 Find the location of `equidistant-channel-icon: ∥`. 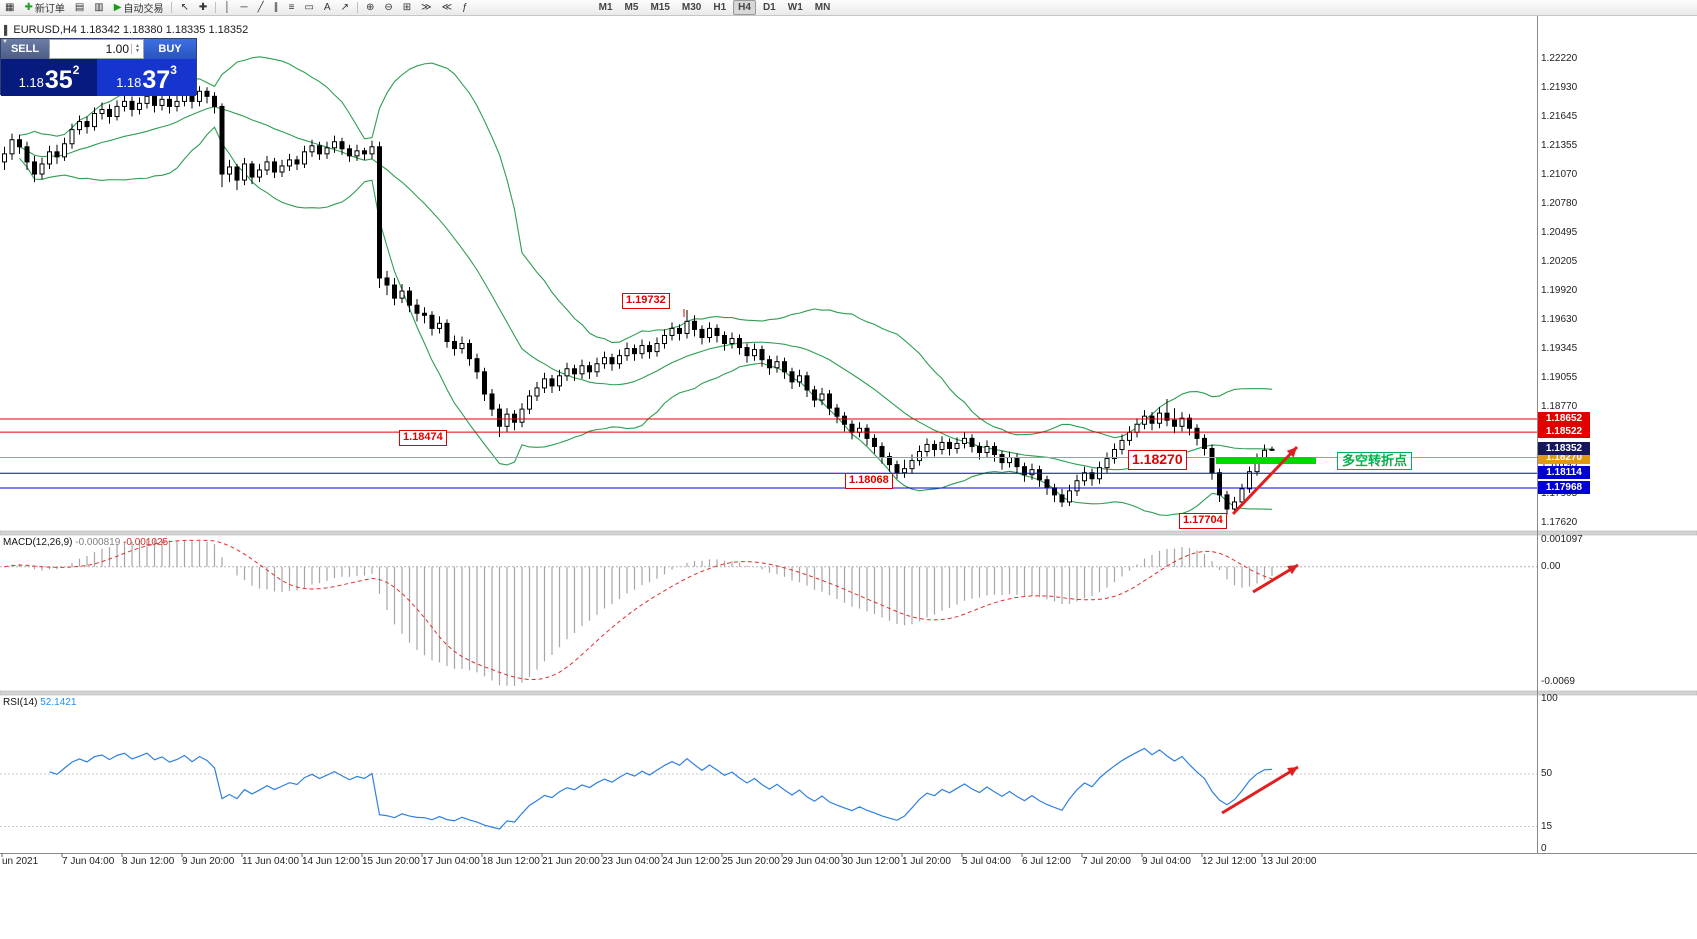

equidistant-channel-icon: ∥ is located at coordinates (276, 7).